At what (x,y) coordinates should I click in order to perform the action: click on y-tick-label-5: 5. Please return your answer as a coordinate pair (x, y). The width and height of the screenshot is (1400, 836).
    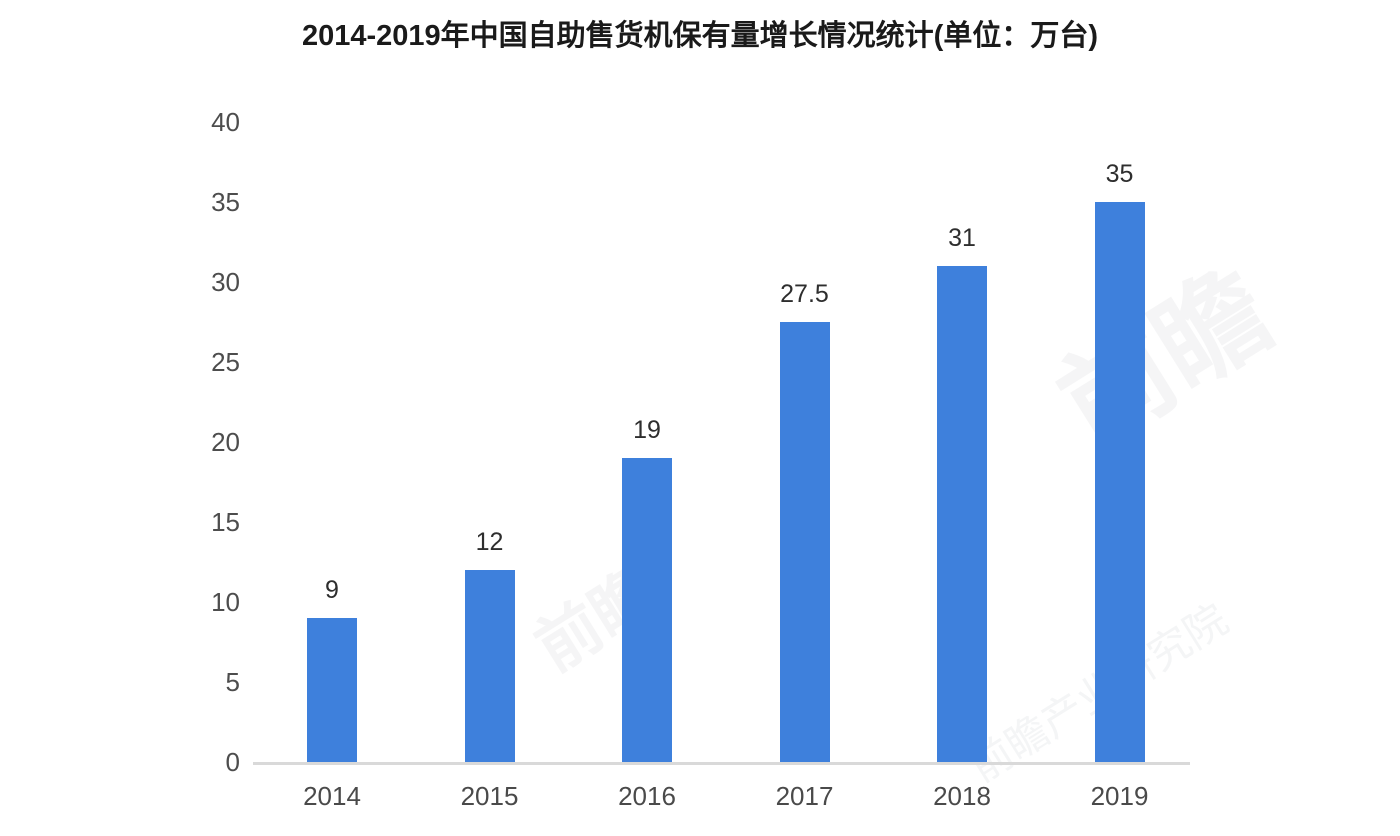
    Looking at the image, I should click on (232, 682).